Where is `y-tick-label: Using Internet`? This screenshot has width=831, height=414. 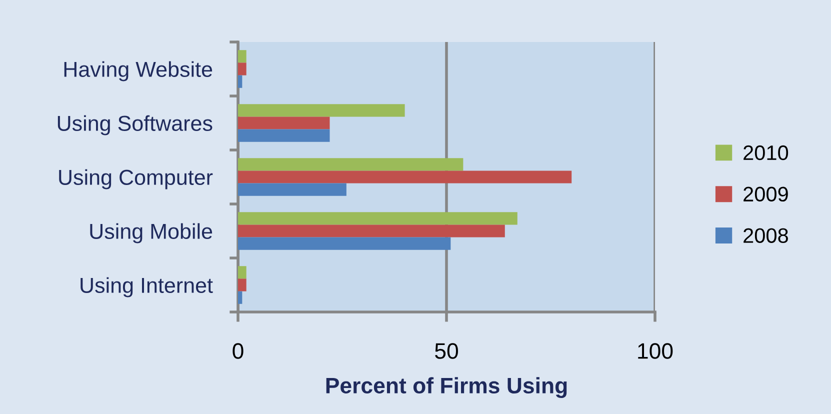
y-tick-label: Using Internet is located at coordinates (146, 287).